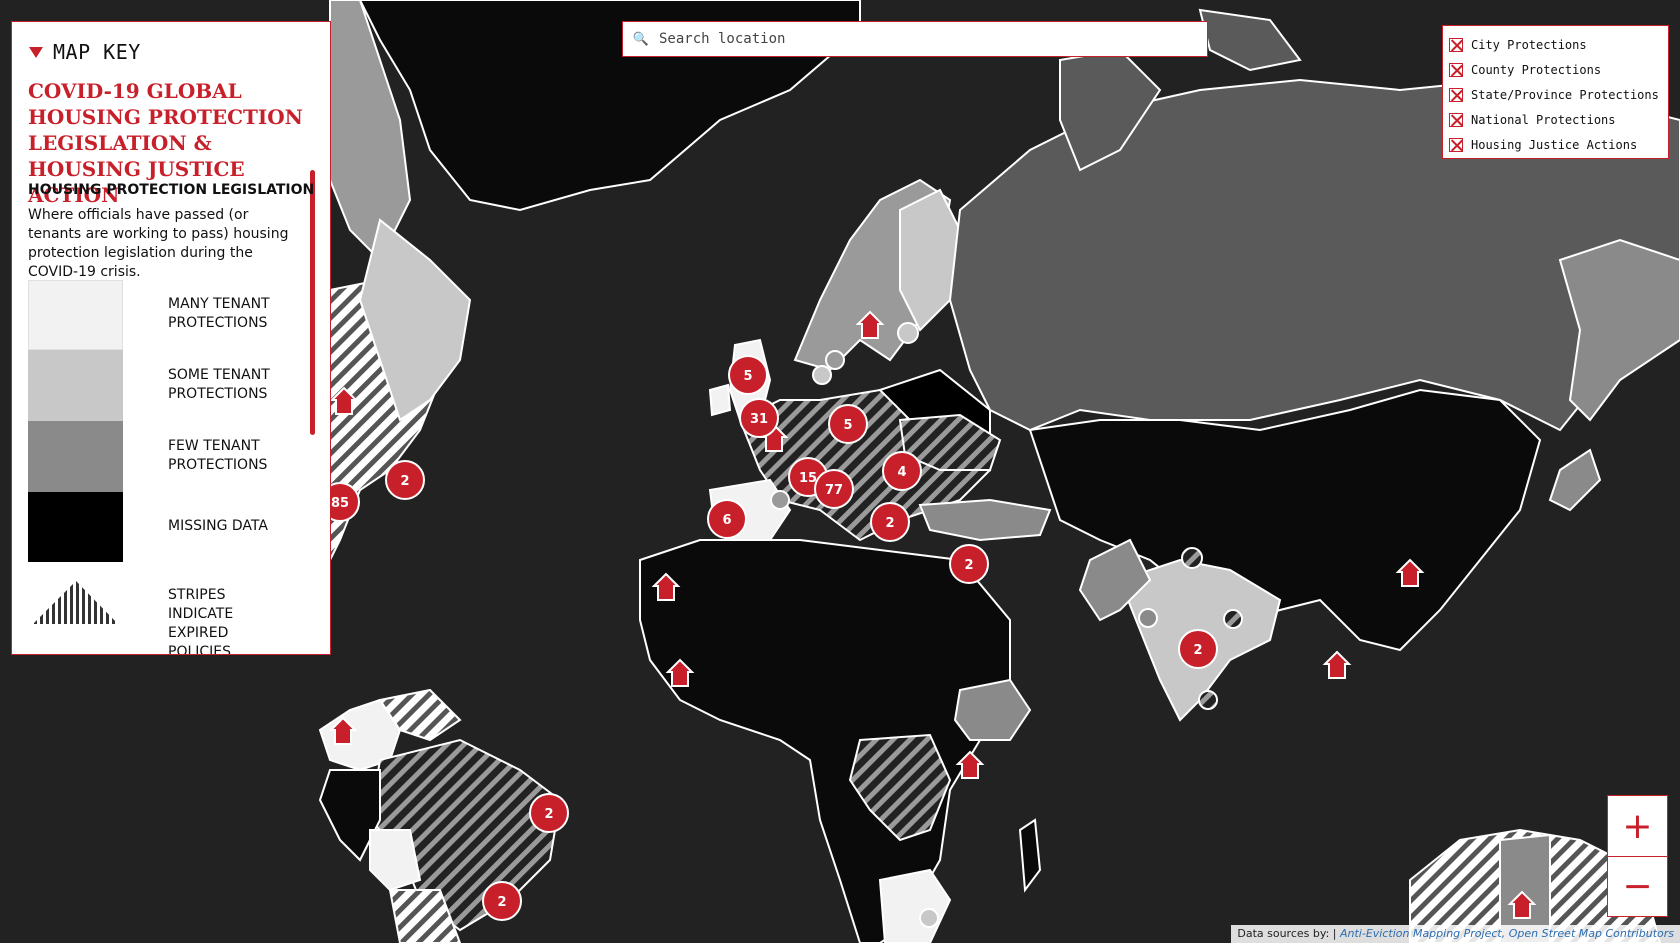 The width and height of the screenshot is (1680, 943). I want to click on ethiopia-region, so click(992, 709).